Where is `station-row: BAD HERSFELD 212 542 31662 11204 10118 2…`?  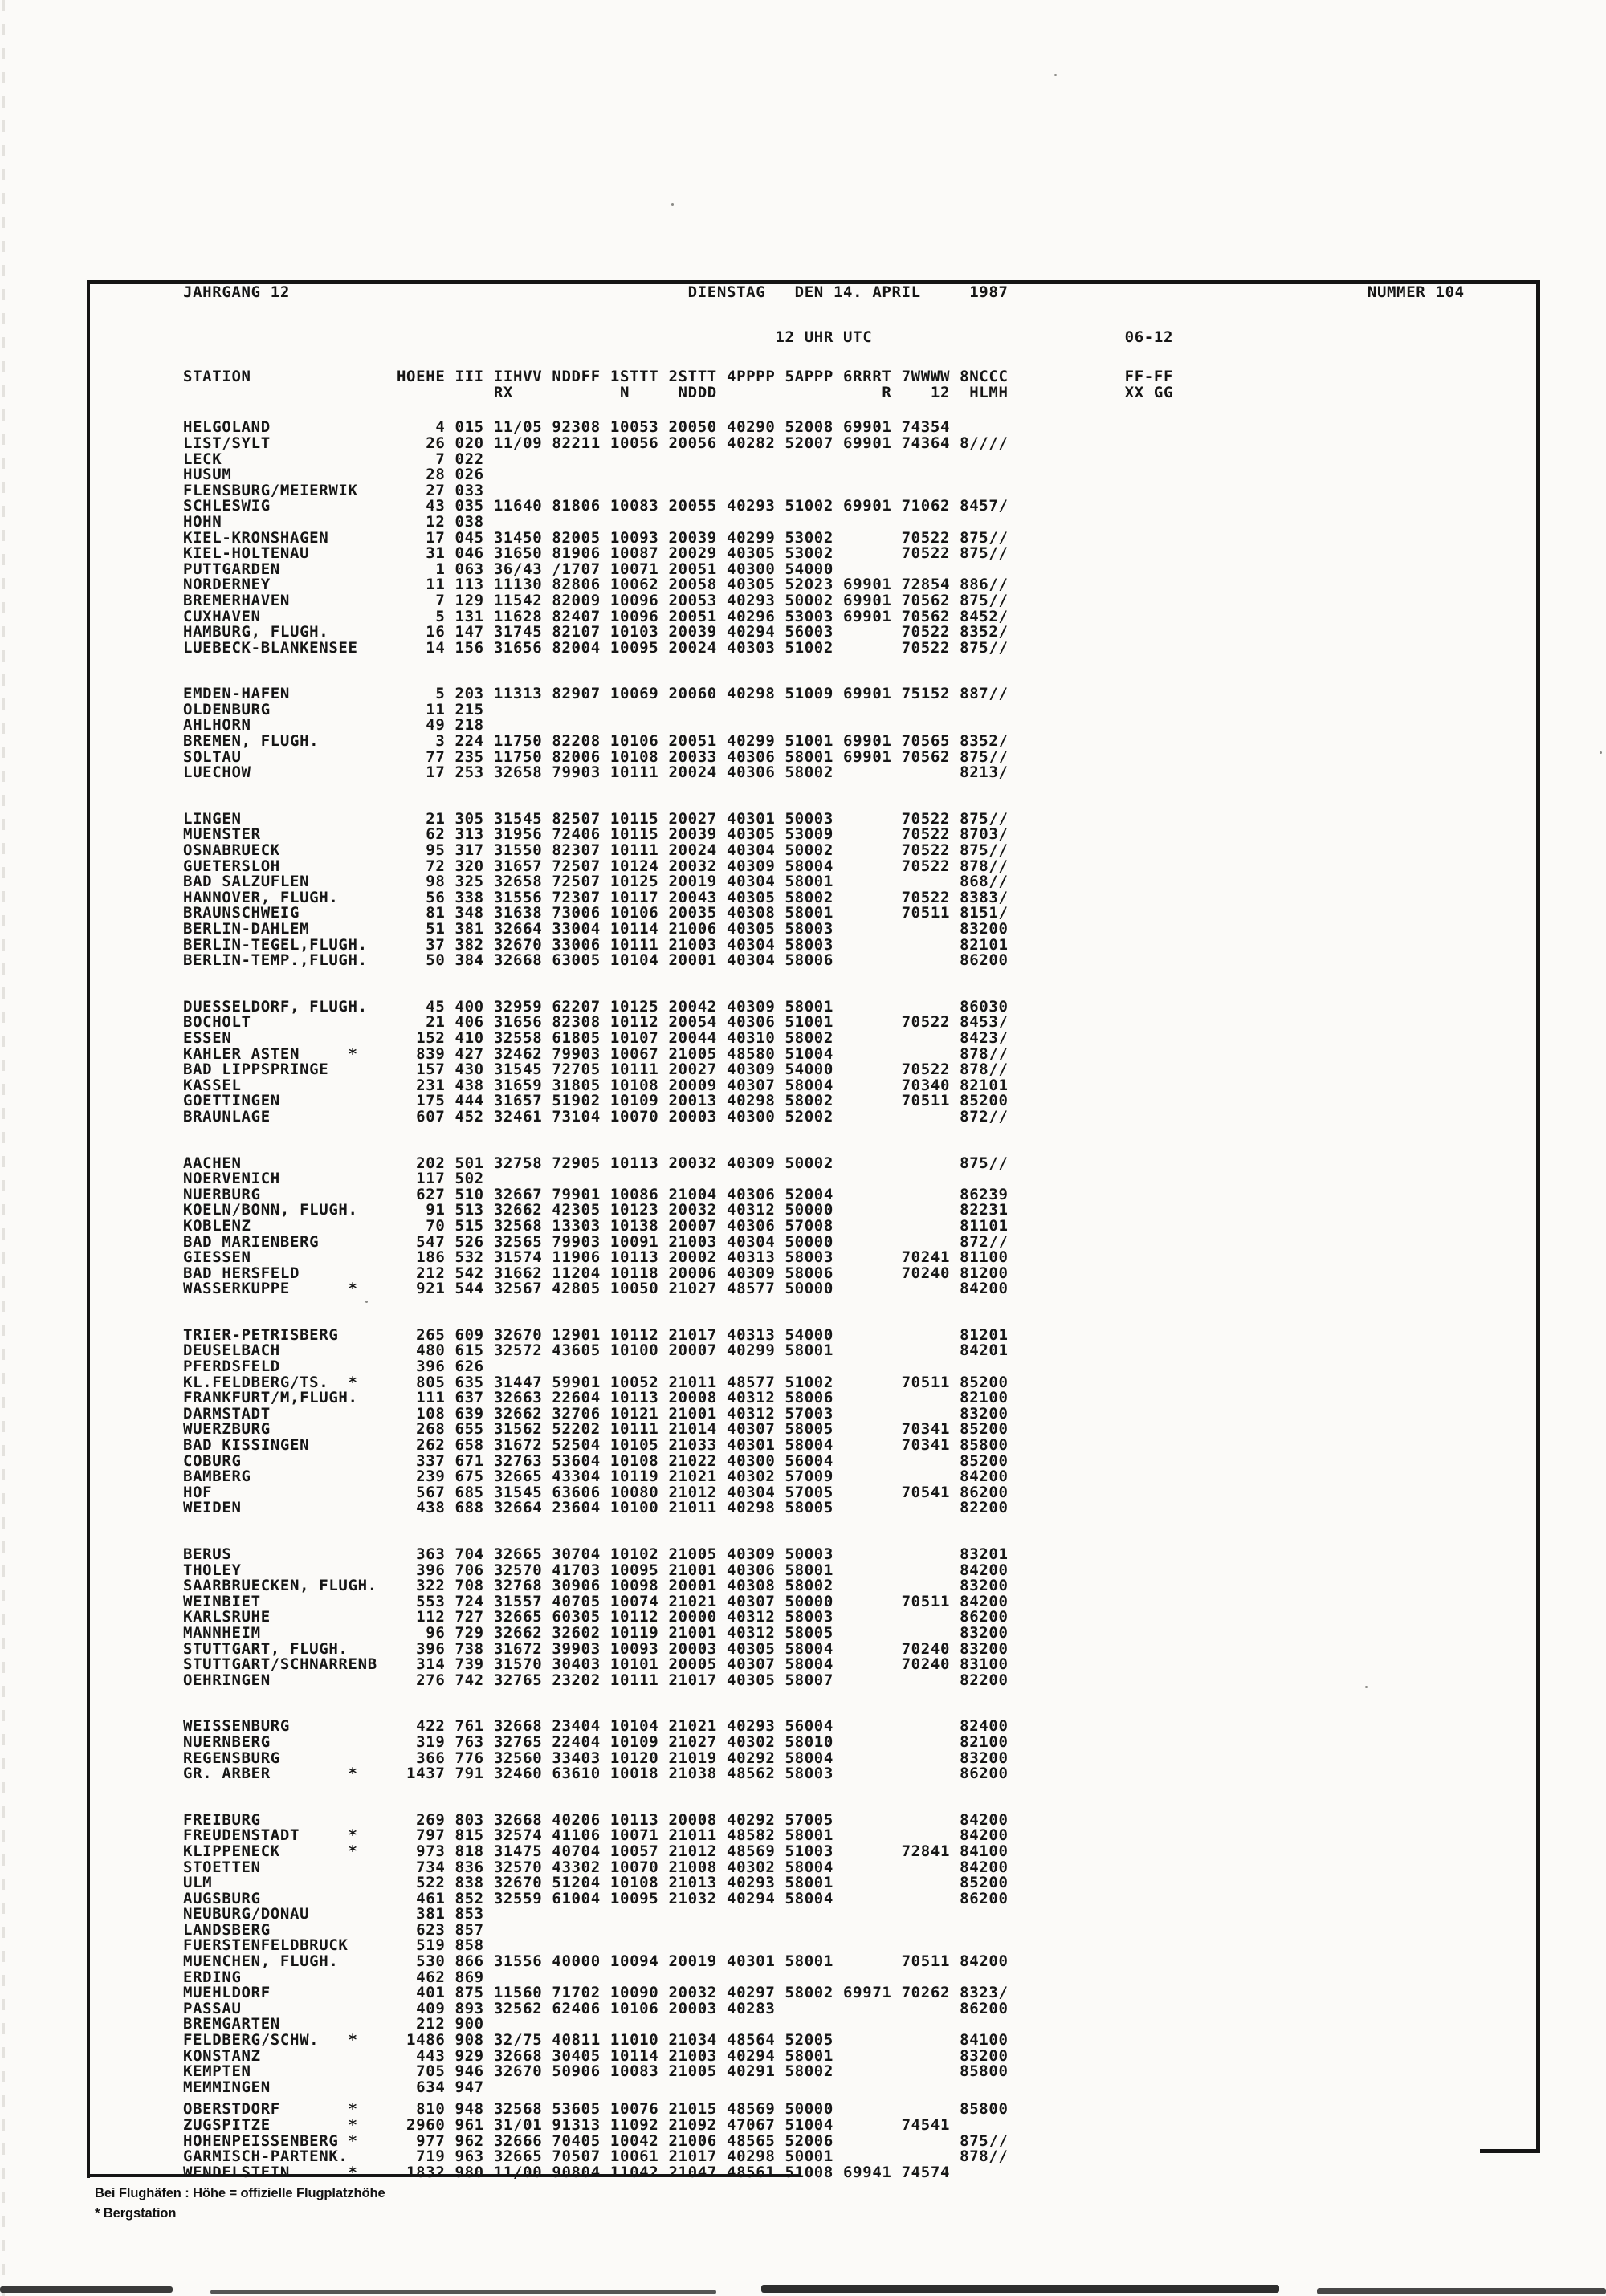
station-row: BAD HERSFELD 212 542 31662 11204 10118 2… is located at coordinates (596, 1273).